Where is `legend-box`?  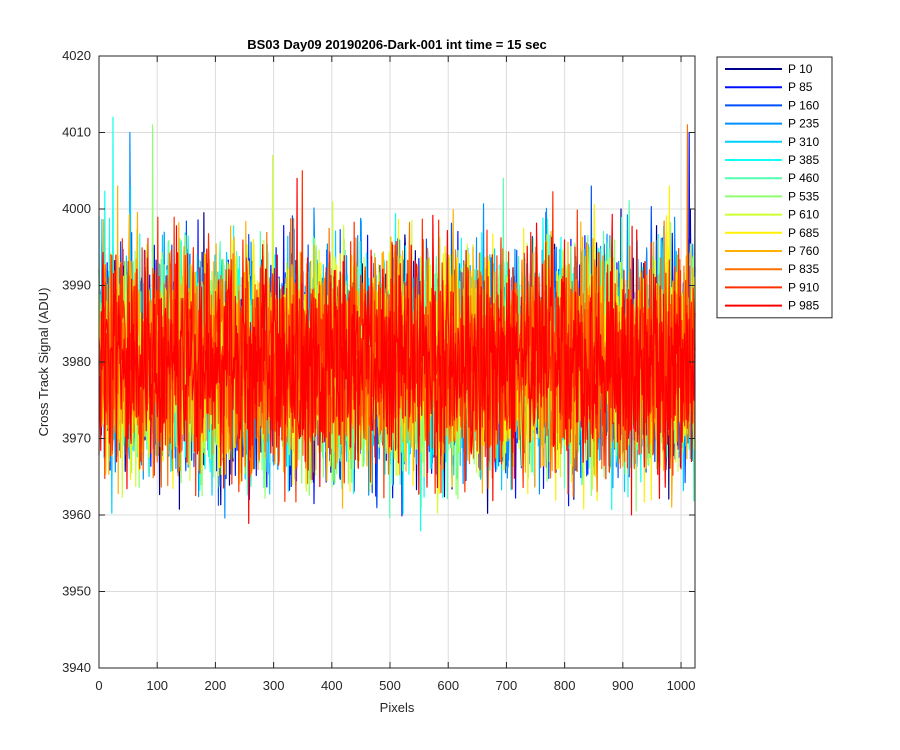 legend-box is located at coordinates (774, 187).